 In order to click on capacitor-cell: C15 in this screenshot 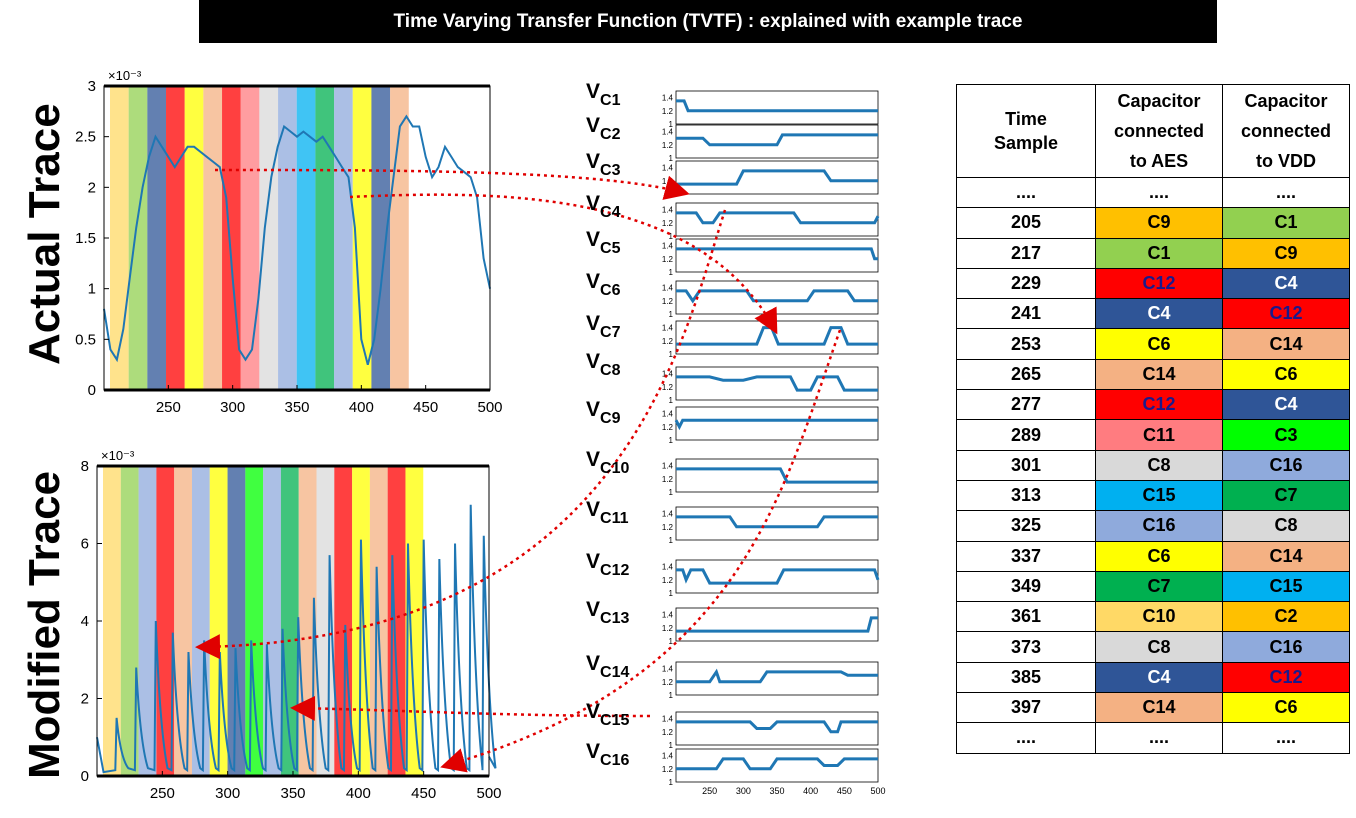, I will do `click(1159, 495)`.